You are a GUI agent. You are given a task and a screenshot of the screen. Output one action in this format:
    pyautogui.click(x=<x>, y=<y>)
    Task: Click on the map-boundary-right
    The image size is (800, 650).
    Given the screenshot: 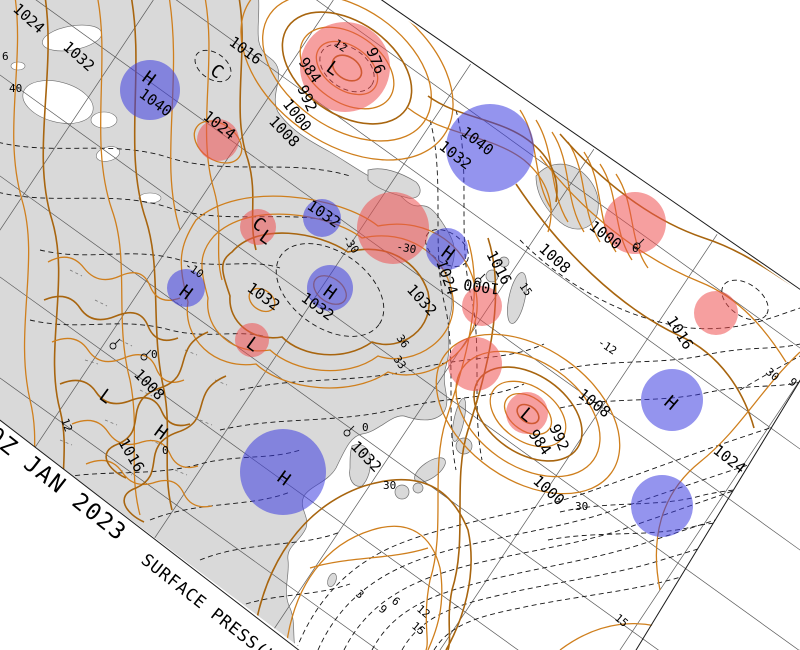 What is the action you would take?
    pyautogui.click(x=717, y=514)
    